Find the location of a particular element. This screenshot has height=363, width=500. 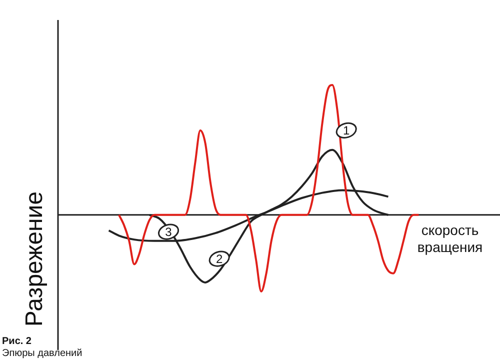

text: Эпюры давлений is located at coordinates (42, 354).